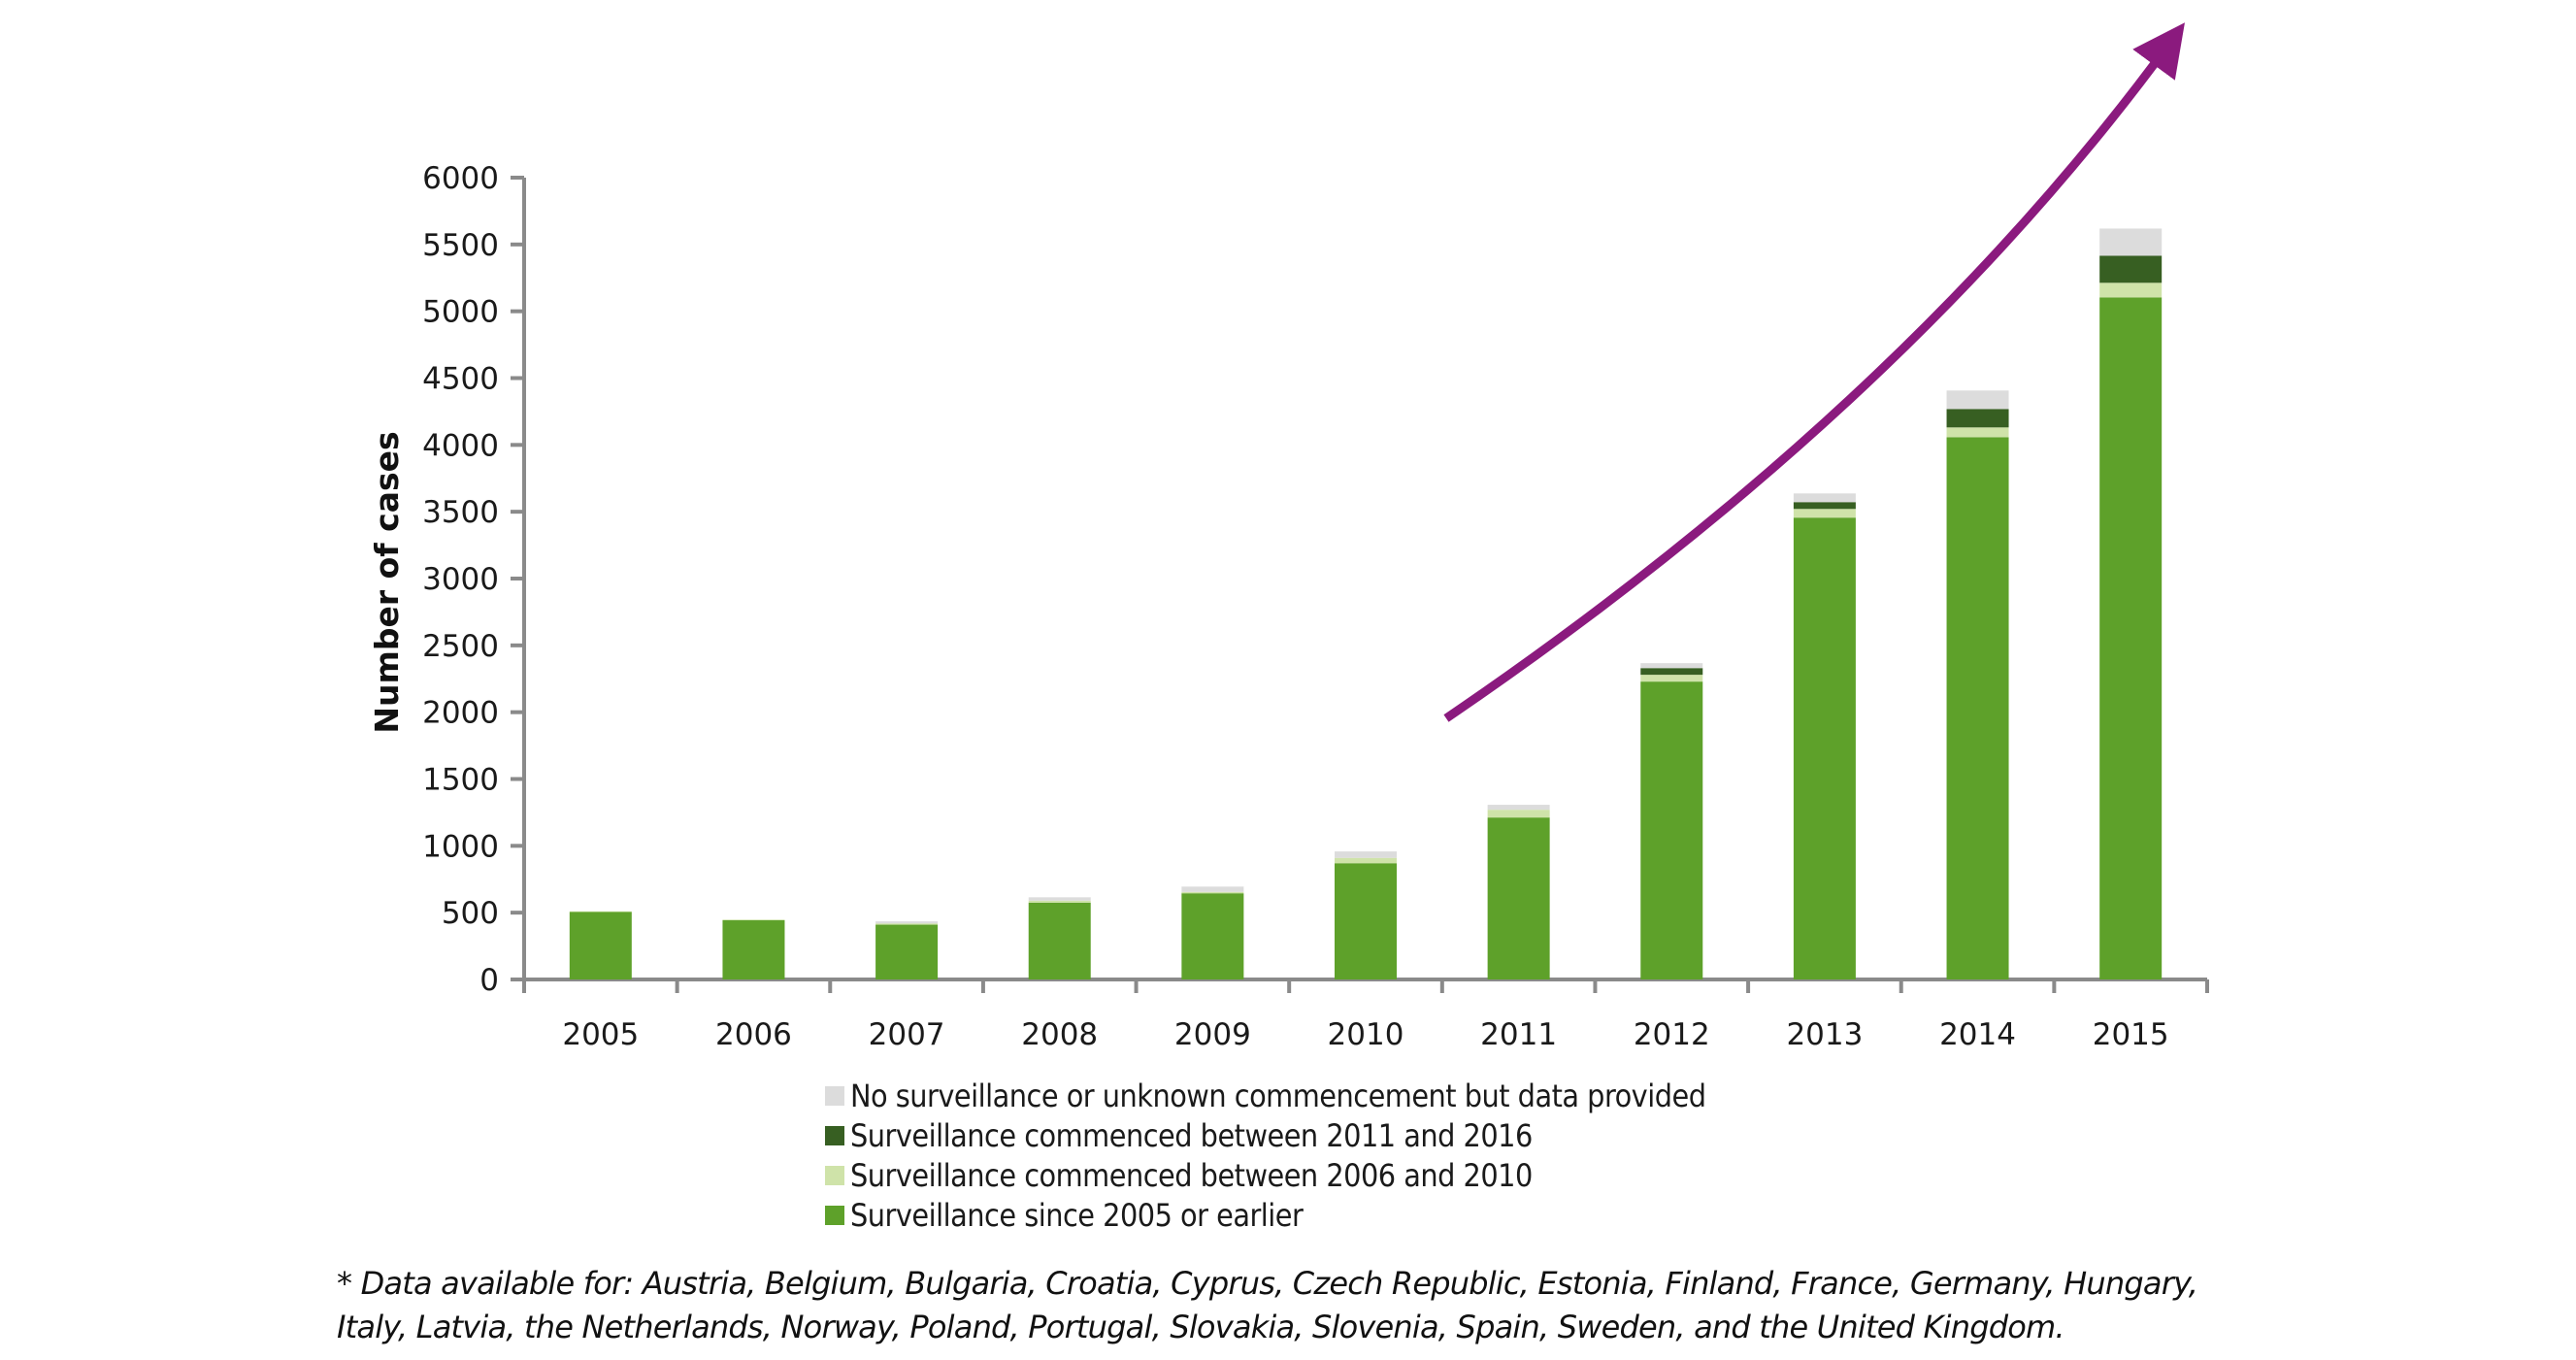 Image resolution: width=2576 pixels, height=1360 pixels. What do you see at coordinates (2131, 1034) in the screenshot?
I see `x-tick-label: 2015` at bounding box center [2131, 1034].